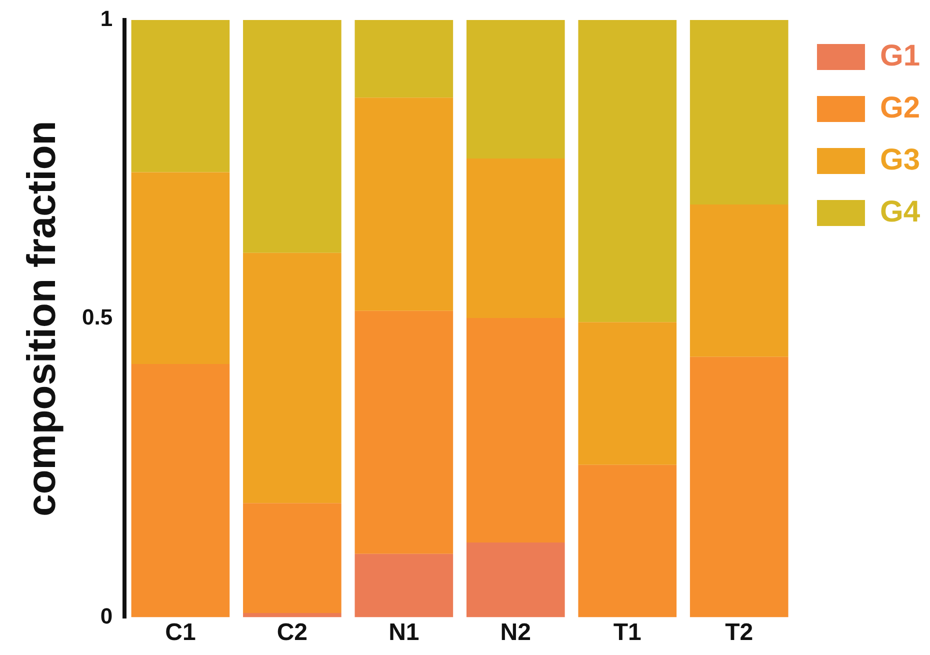 This screenshot has height=655, width=930. What do you see at coordinates (404, 632) in the screenshot?
I see `x-tick-label: N1` at bounding box center [404, 632].